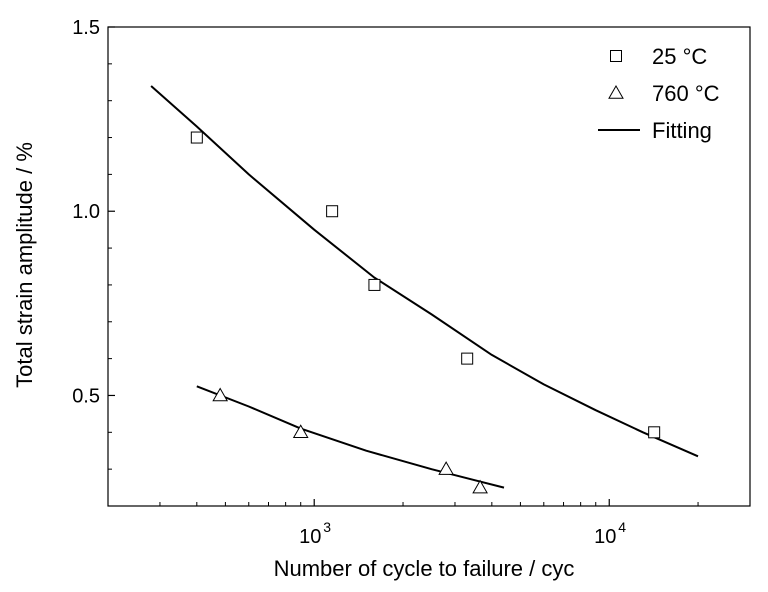 The width and height of the screenshot is (768, 592). I want to click on y-tick-label-2: 1.5, so click(86, 28).